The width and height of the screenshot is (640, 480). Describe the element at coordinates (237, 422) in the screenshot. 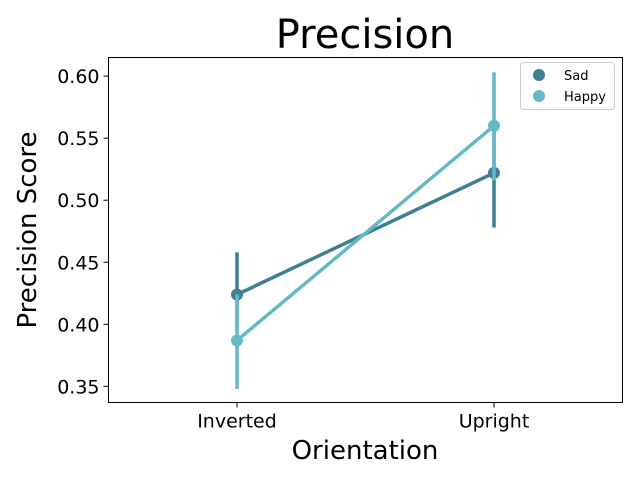

I see `x-tick-label: Inverted` at that location.